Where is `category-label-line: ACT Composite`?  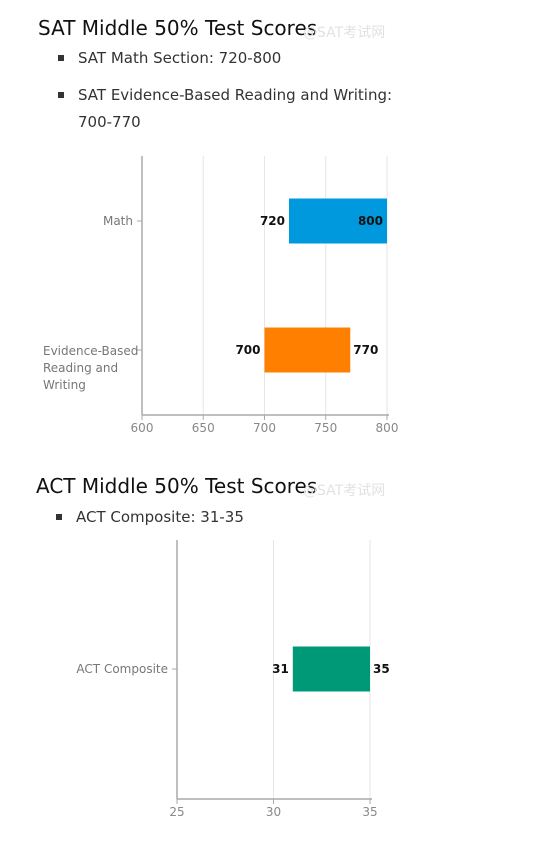 category-label-line: ACT Composite is located at coordinates (122, 669).